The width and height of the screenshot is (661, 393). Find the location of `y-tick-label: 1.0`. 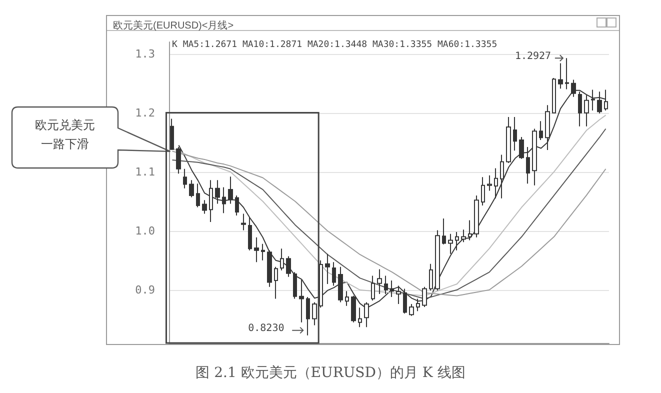

y-tick-label: 1.0 is located at coordinates (145, 231).